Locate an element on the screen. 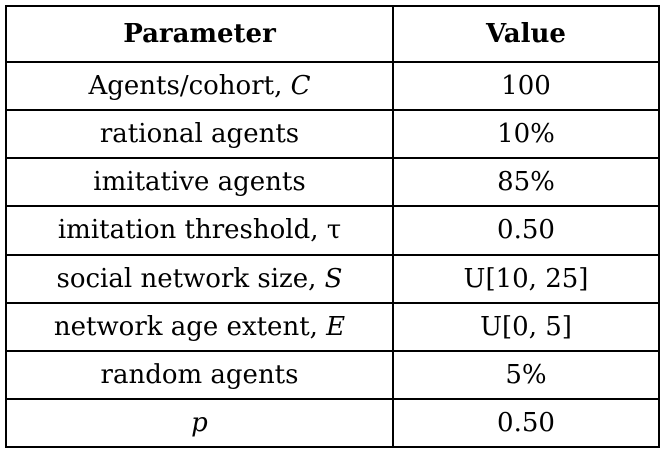  parameter-label: Agents/cohort, is located at coordinates (189, 86).